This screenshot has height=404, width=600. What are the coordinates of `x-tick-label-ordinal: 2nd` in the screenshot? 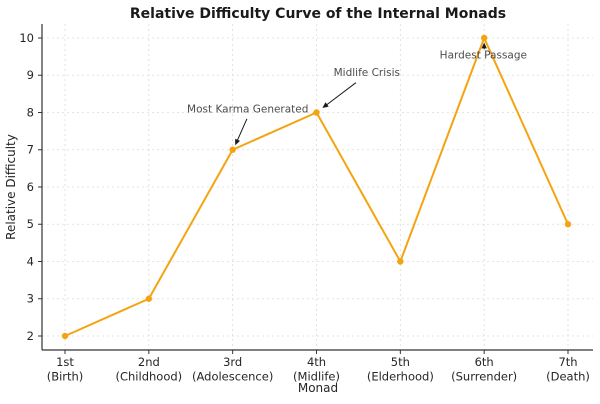 It's located at (149, 362).